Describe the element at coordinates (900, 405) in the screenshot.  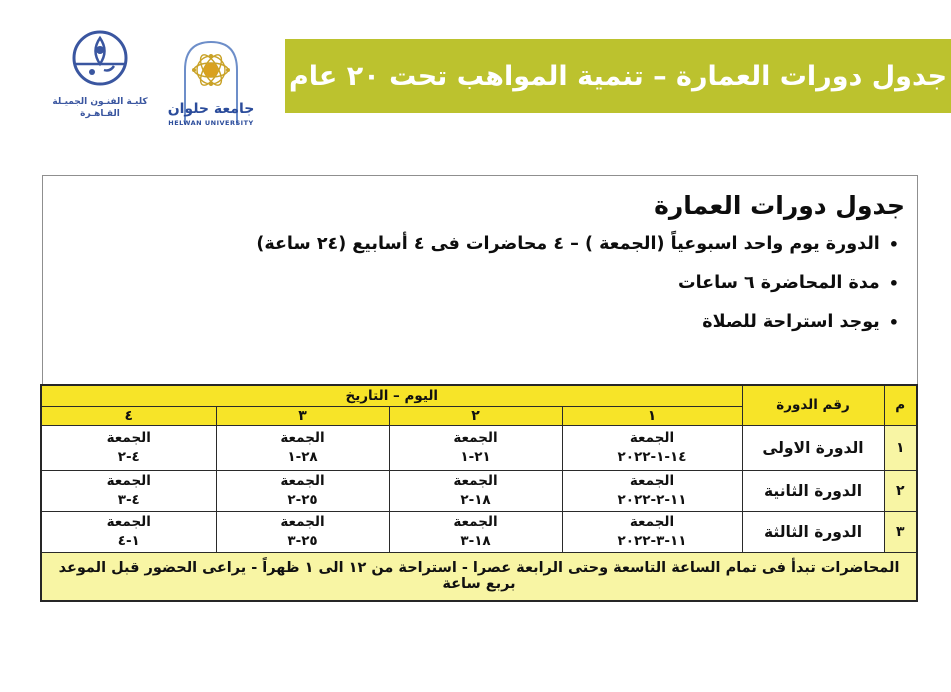
I see `header-index: م` at that location.